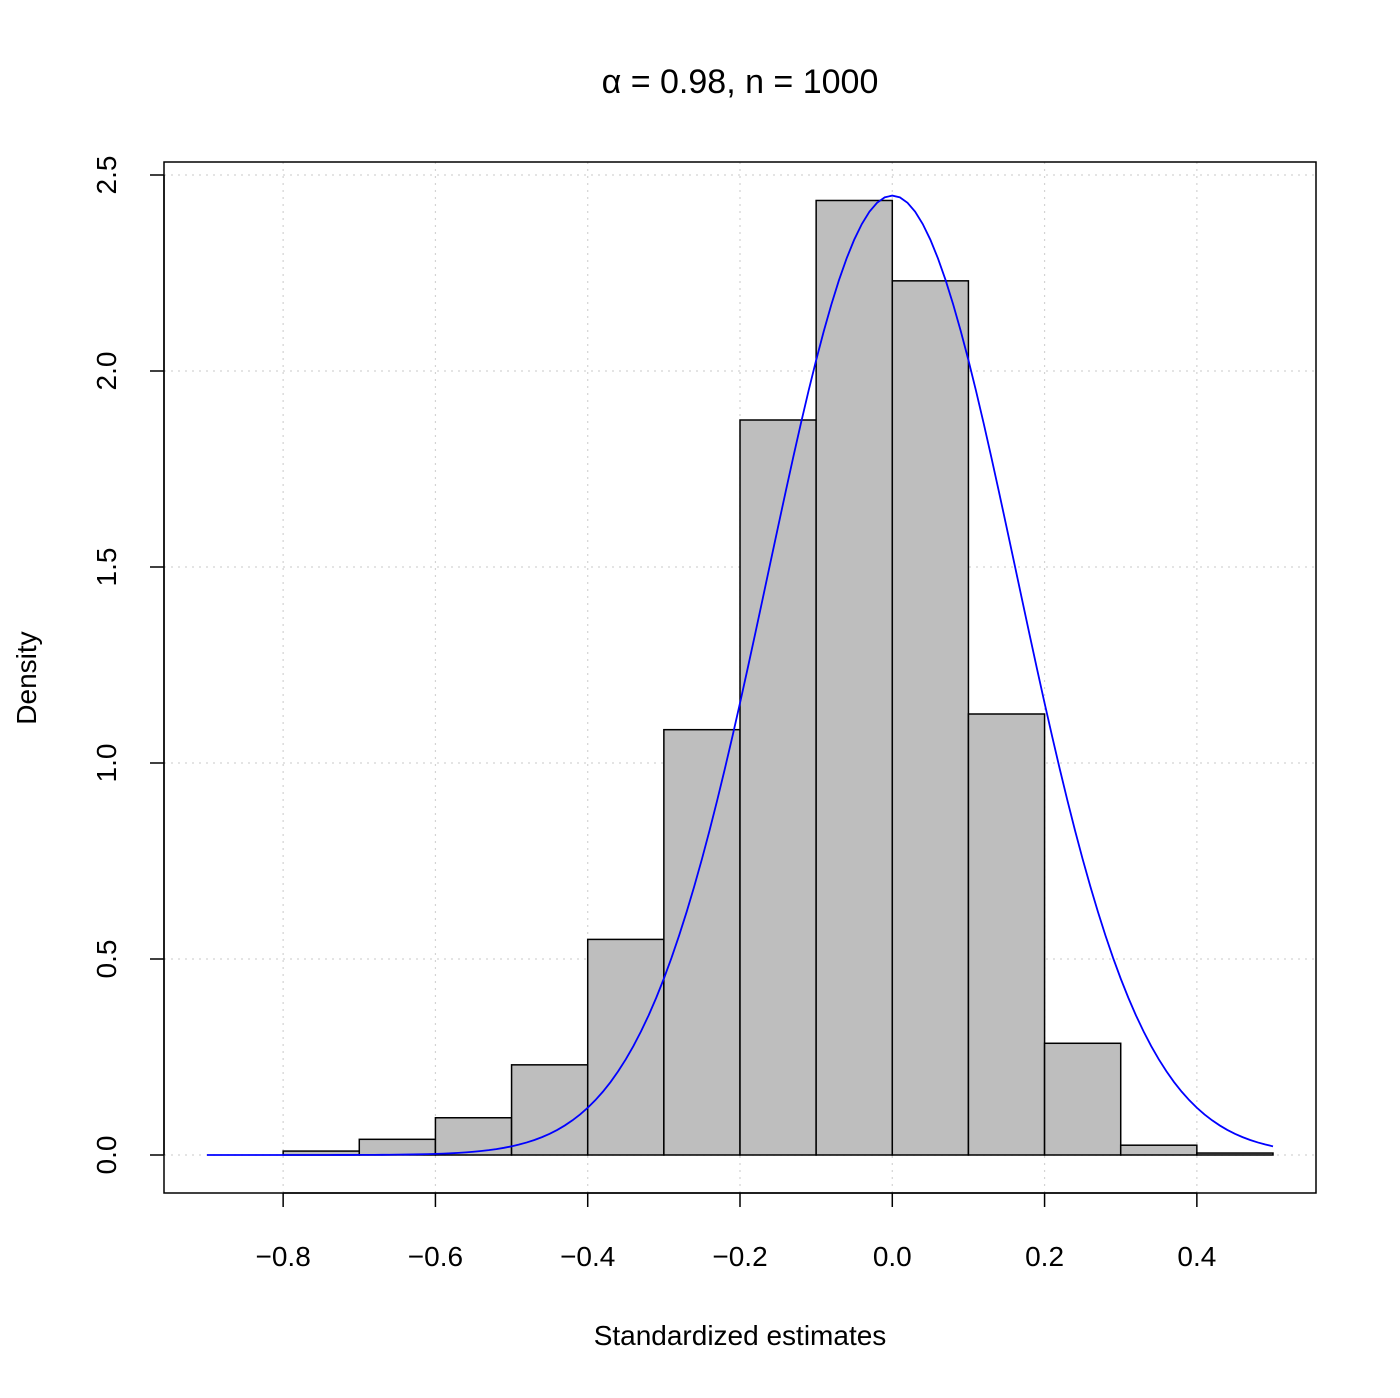 This screenshot has width=1400, height=1398. I want to click on x-axis: −0.8 −0.6 −0.4 −0.2 0.0 0.2 0.4, so click(736, 1232).